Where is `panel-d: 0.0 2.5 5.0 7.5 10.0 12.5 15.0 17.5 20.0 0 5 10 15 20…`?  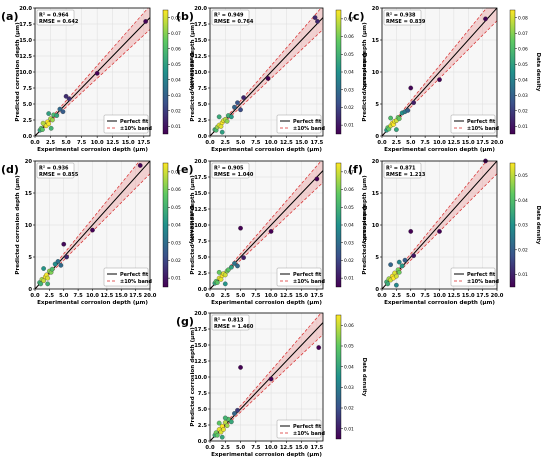
panel-d: 0.0 2.5 5.0 7.5 10.0 12.5 15.0 17.5 20.0 0 5 10 15 20… is located at coordinates (97, 232).